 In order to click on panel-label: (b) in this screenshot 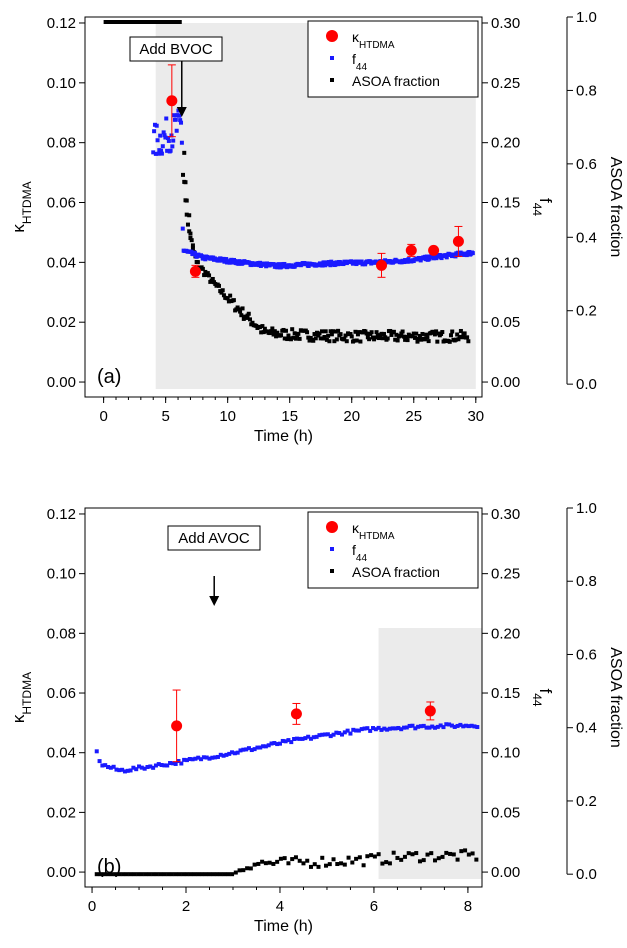, I will do `click(109, 867)`.